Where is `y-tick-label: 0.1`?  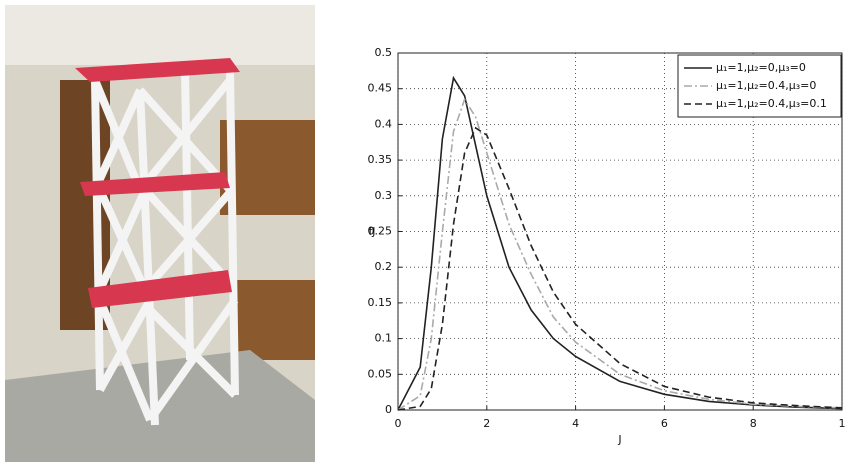
y-tick-label: 0.1 is located at coordinates (384, 338).